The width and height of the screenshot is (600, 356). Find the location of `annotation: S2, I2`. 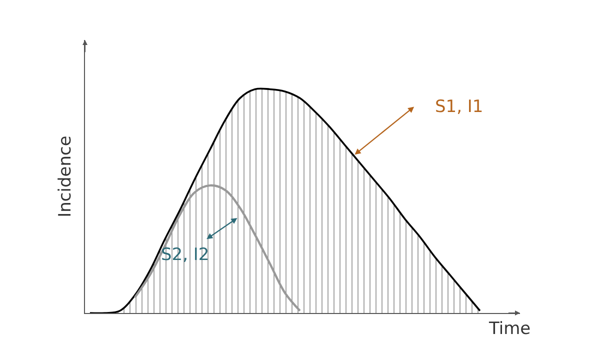

annotation: S2, I2 is located at coordinates (185, 255).